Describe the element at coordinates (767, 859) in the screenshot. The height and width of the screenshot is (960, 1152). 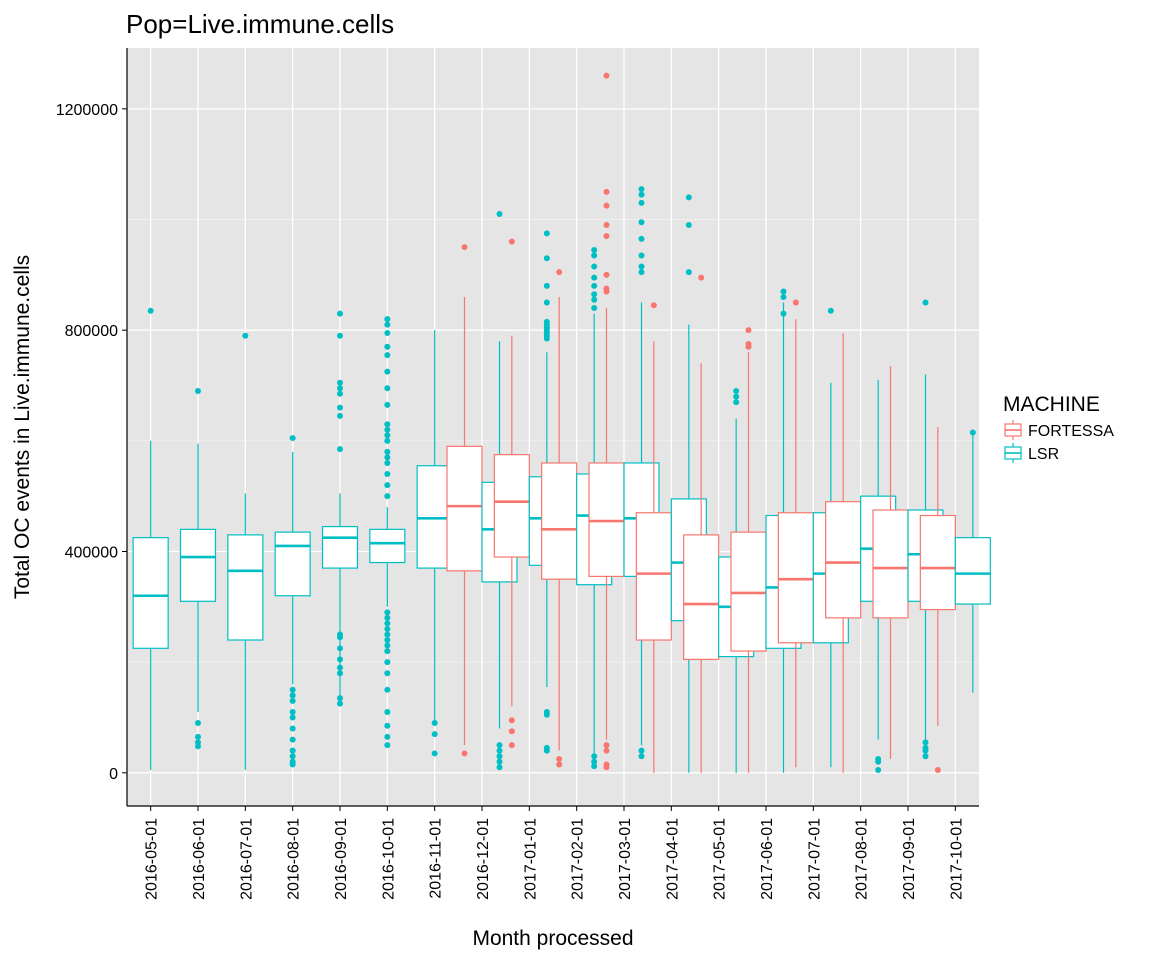
I see `x-tick-label: 2017-06-01` at that location.